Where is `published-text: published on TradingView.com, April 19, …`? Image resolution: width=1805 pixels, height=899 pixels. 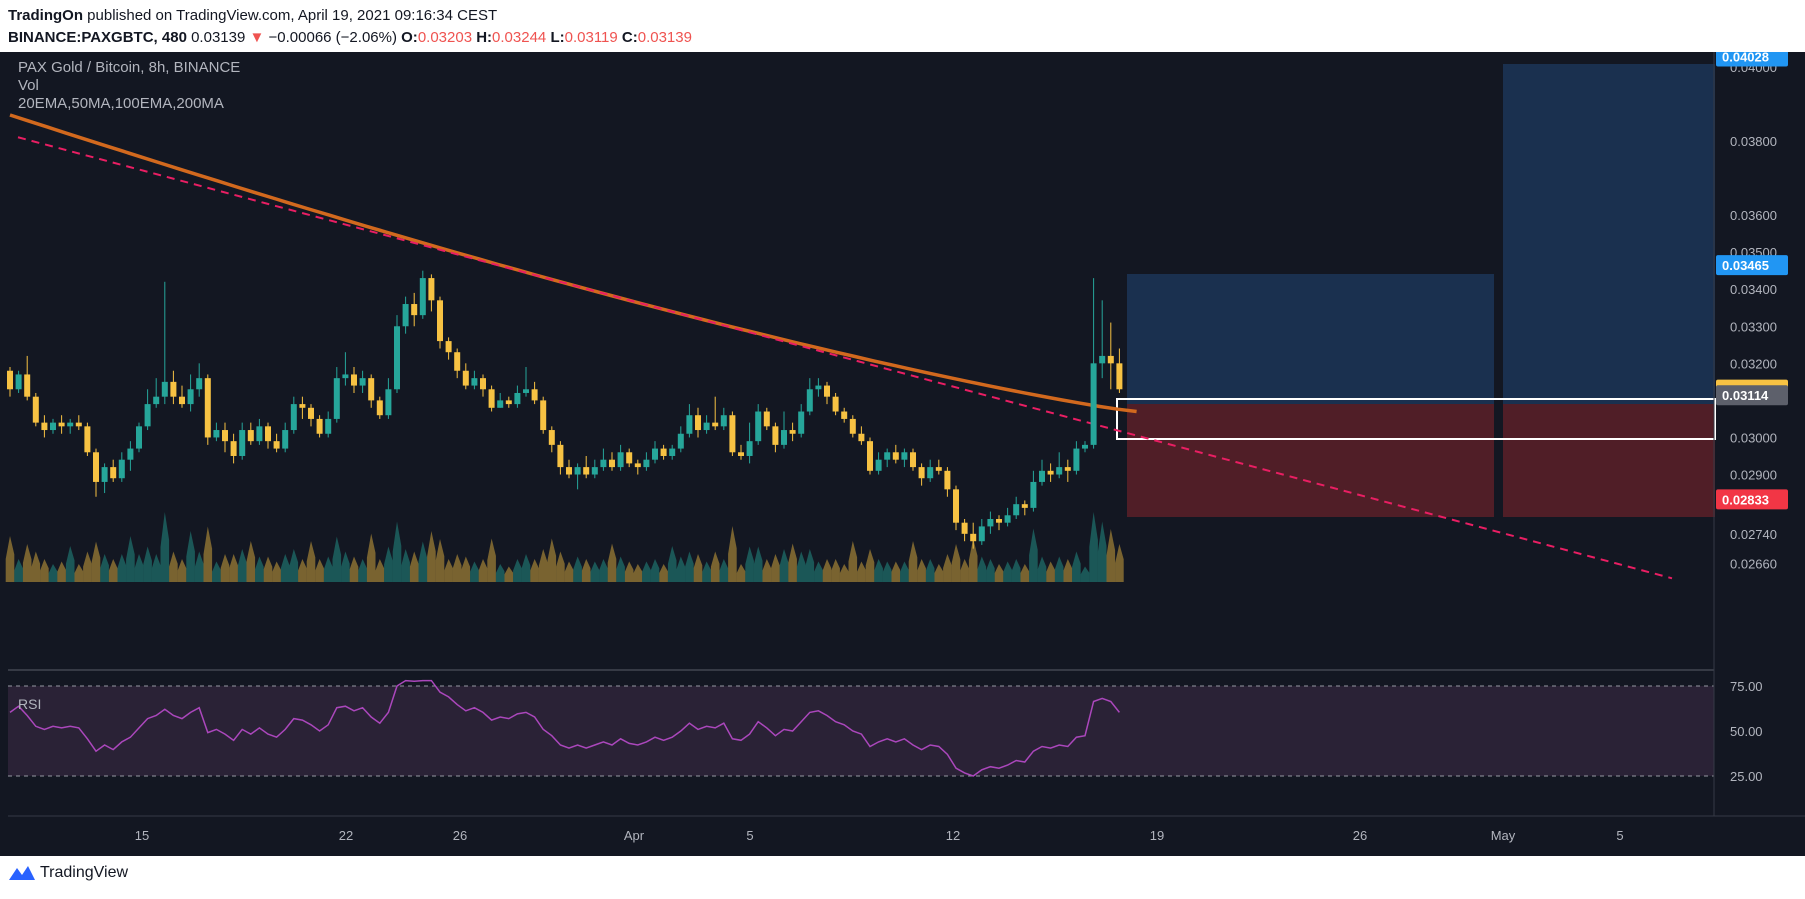 published-text: published on TradingView.com, April 19, … is located at coordinates (292, 15).